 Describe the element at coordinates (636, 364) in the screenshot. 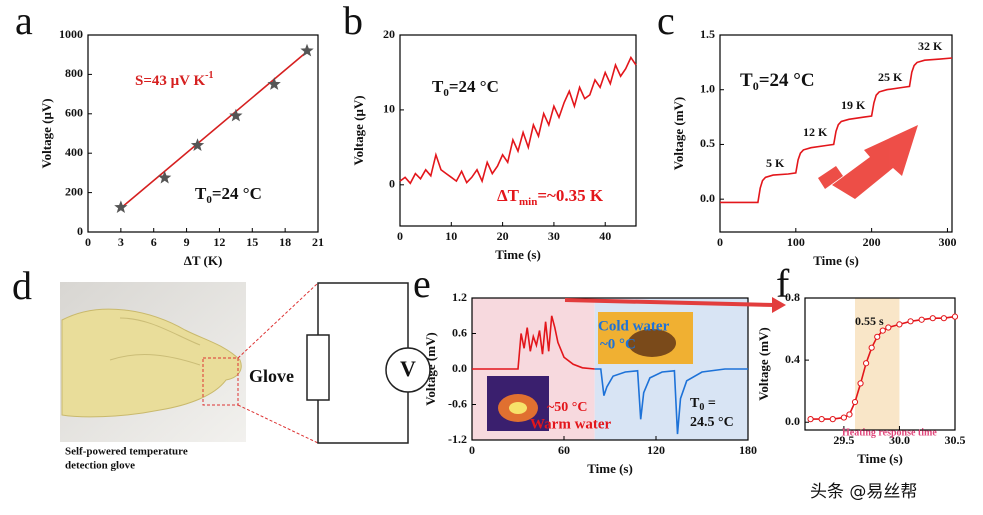

I see `insets` at that location.